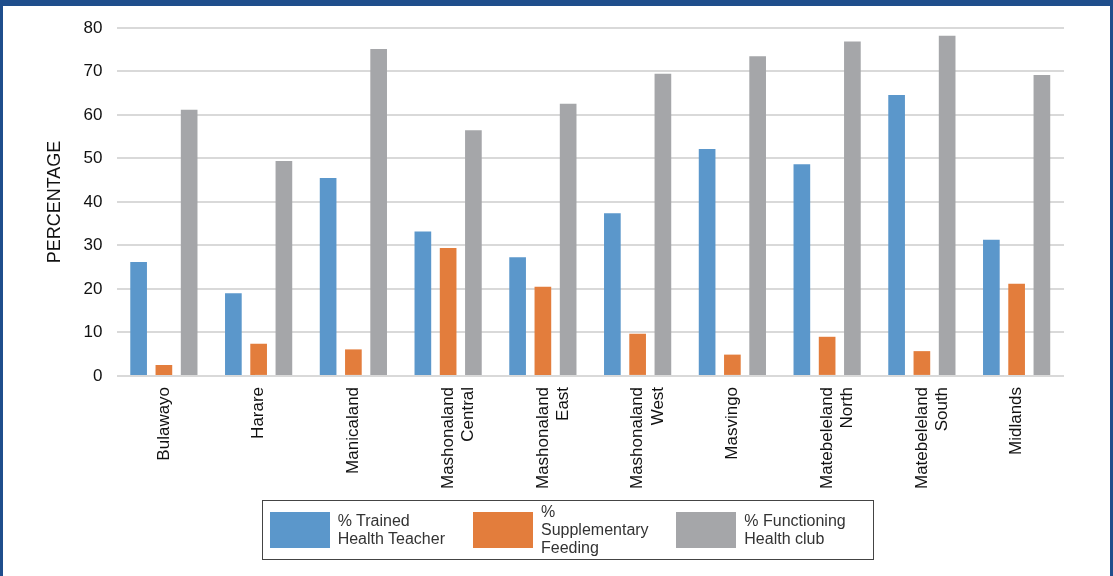 This screenshot has width=1113, height=576. I want to click on legend-label: % Functioning Health club, so click(795, 530).